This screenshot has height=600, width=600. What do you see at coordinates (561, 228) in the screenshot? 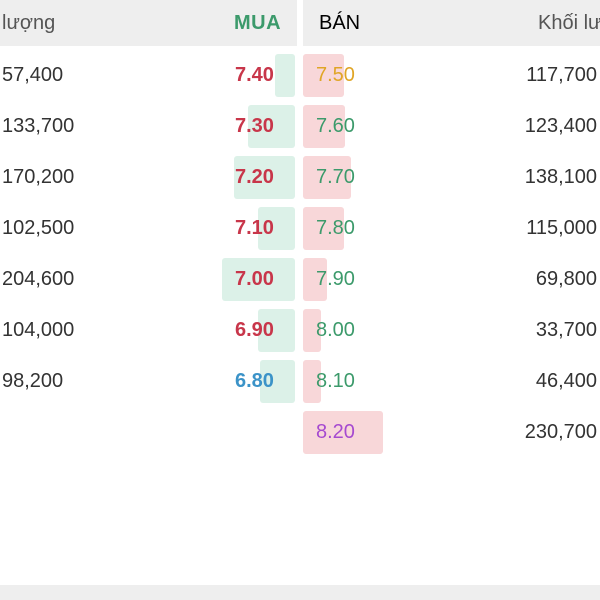
I see `sell-volume: 115,000` at bounding box center [561, 228].